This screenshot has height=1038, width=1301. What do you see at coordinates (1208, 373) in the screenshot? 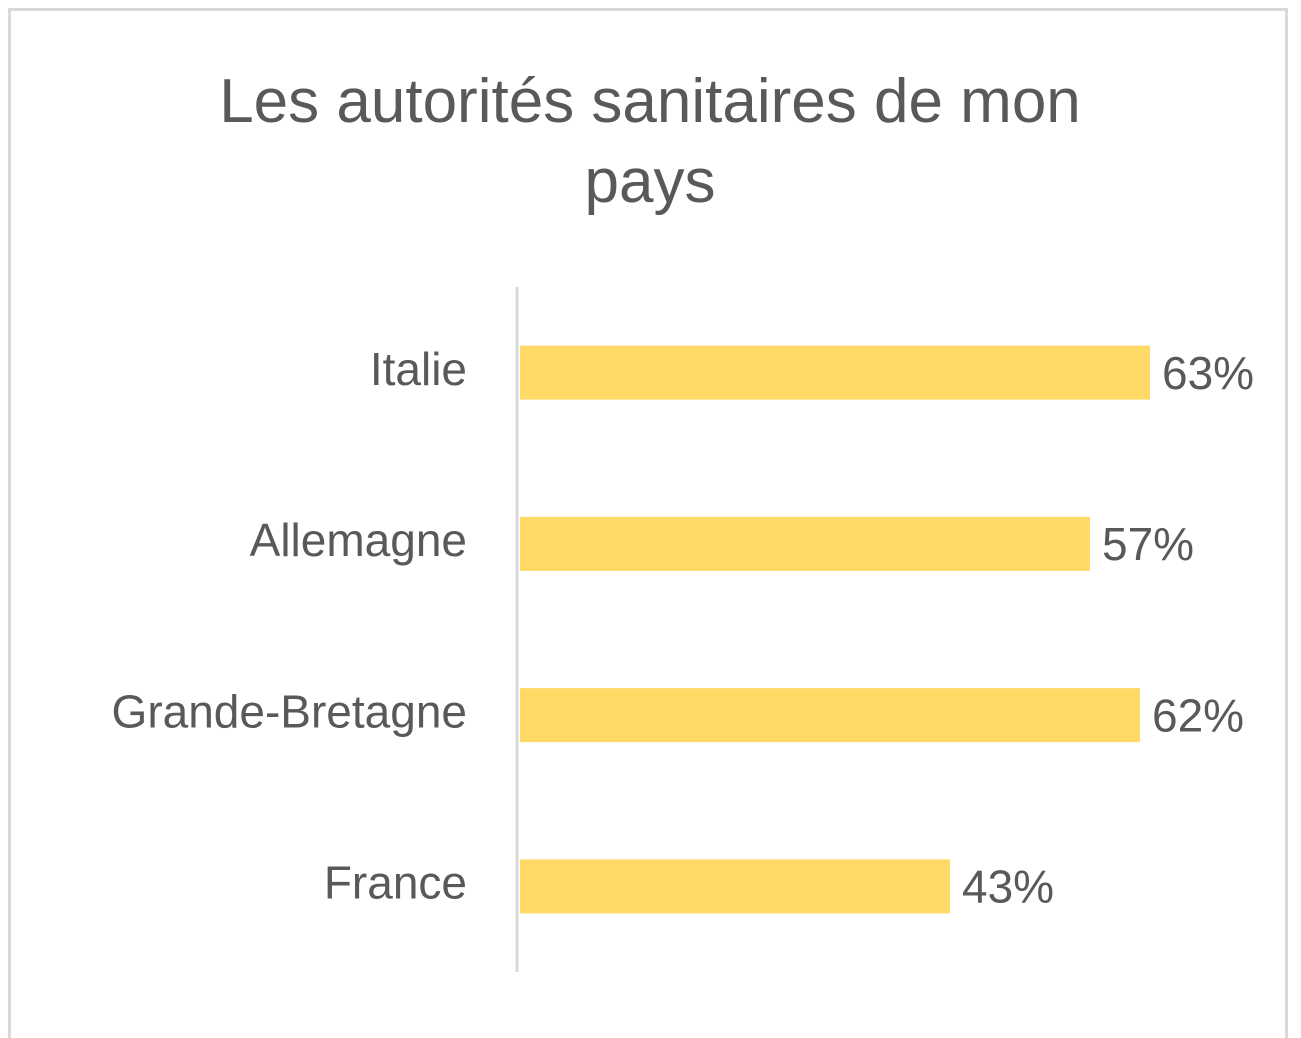
I see `value-label: 63%` at bounding box center [1208, 373].